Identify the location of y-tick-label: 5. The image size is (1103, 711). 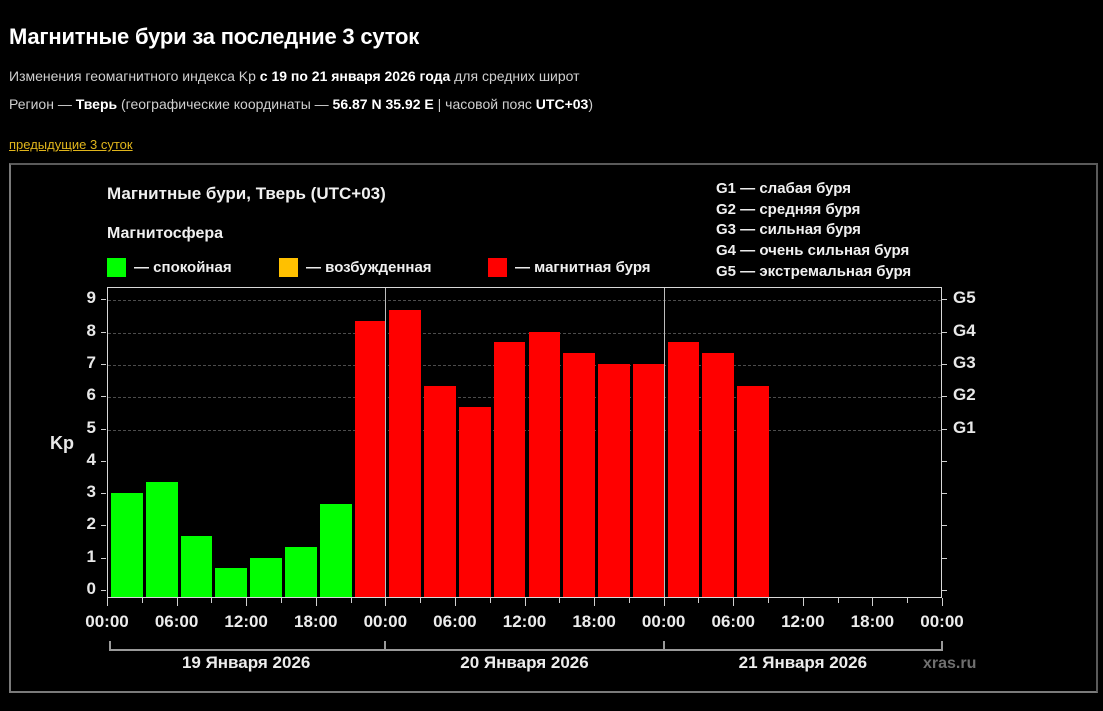
(91, 427).